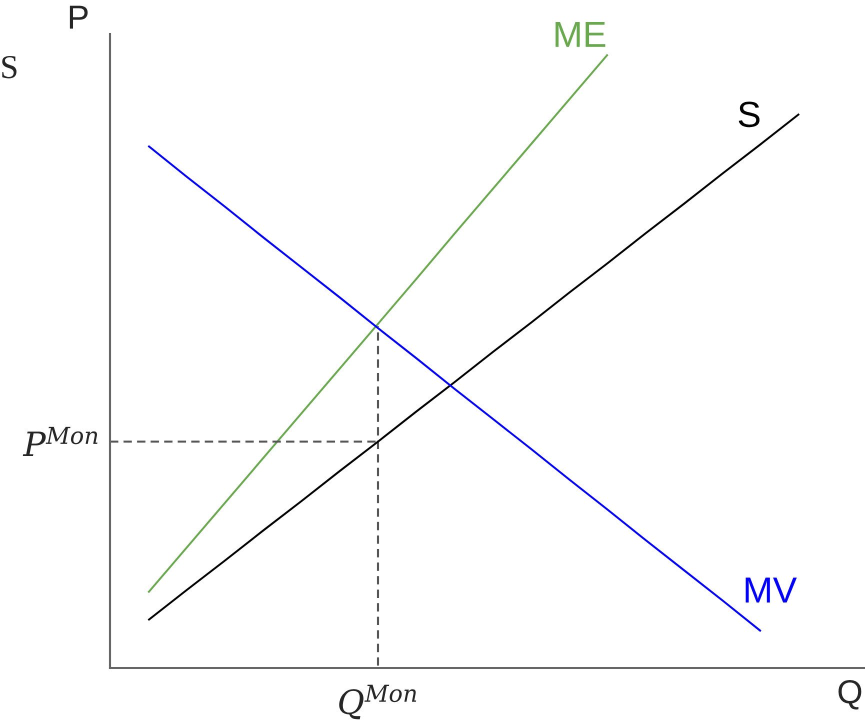 Image resolution: width=865 pixels, height=722 pixels. What do you see at coordinates (377, 702) in the screenshot?
I see `text: Q$^{Mon}$` at bounding box center [377, 702].